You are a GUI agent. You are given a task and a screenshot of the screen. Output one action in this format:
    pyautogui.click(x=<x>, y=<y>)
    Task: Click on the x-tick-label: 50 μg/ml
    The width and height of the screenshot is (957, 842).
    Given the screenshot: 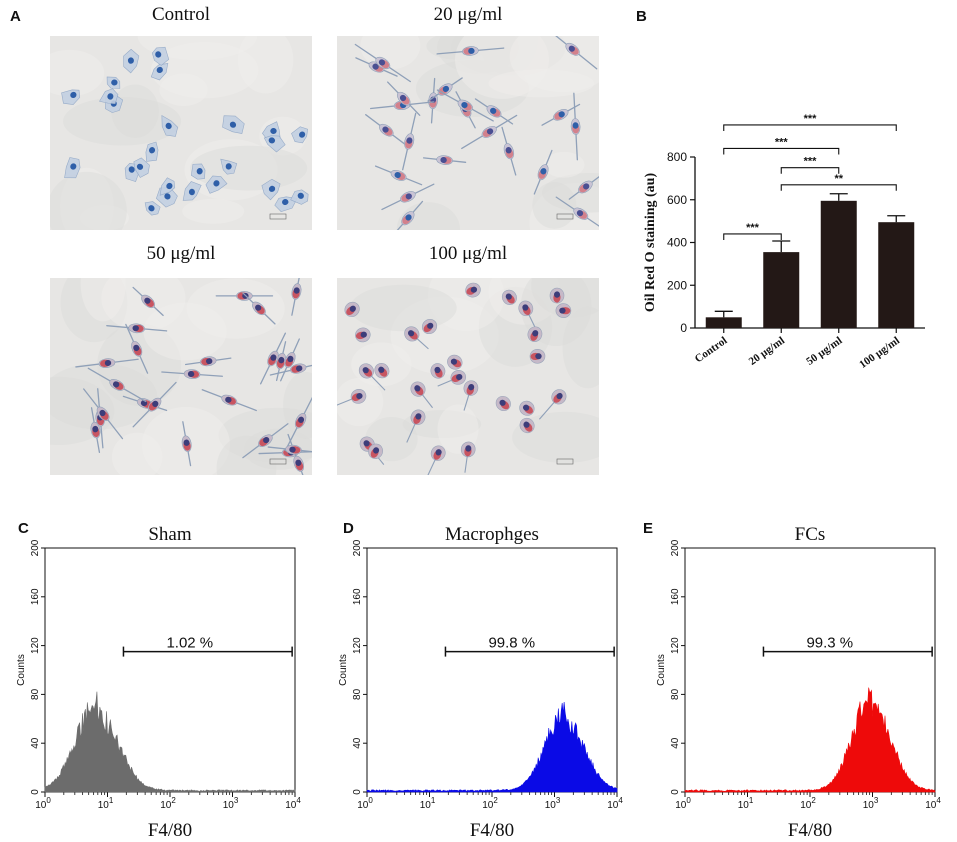 What is the action you would take?
    pyautogui.click(x=824, y=351)
    